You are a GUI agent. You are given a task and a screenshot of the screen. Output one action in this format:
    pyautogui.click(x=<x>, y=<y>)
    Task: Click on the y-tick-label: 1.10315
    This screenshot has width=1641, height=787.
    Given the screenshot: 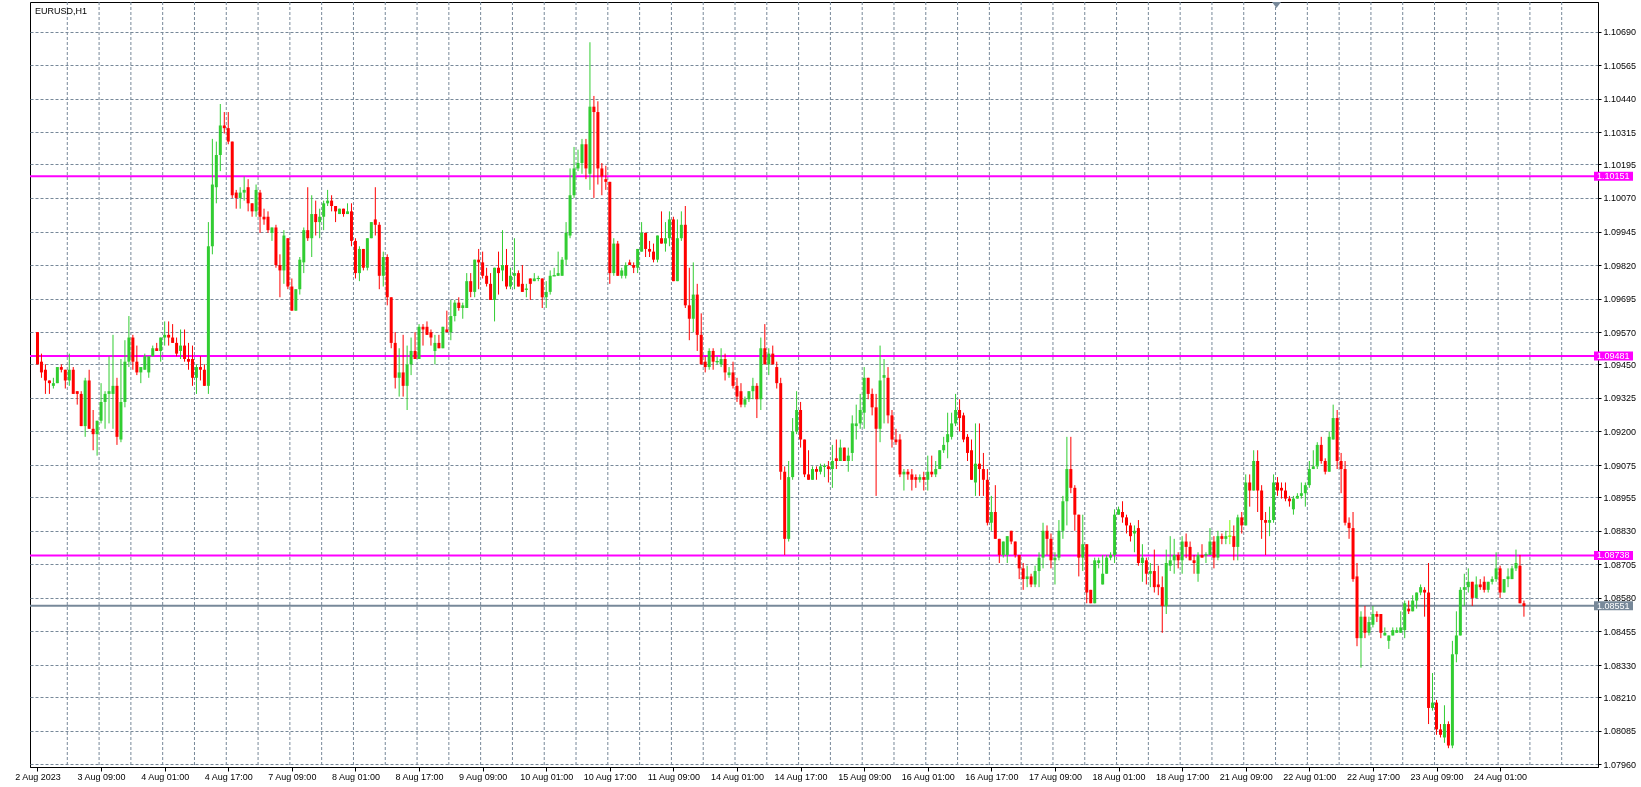 What is the action you would take?
    pyautogui.click(x=1620, y=132)
    